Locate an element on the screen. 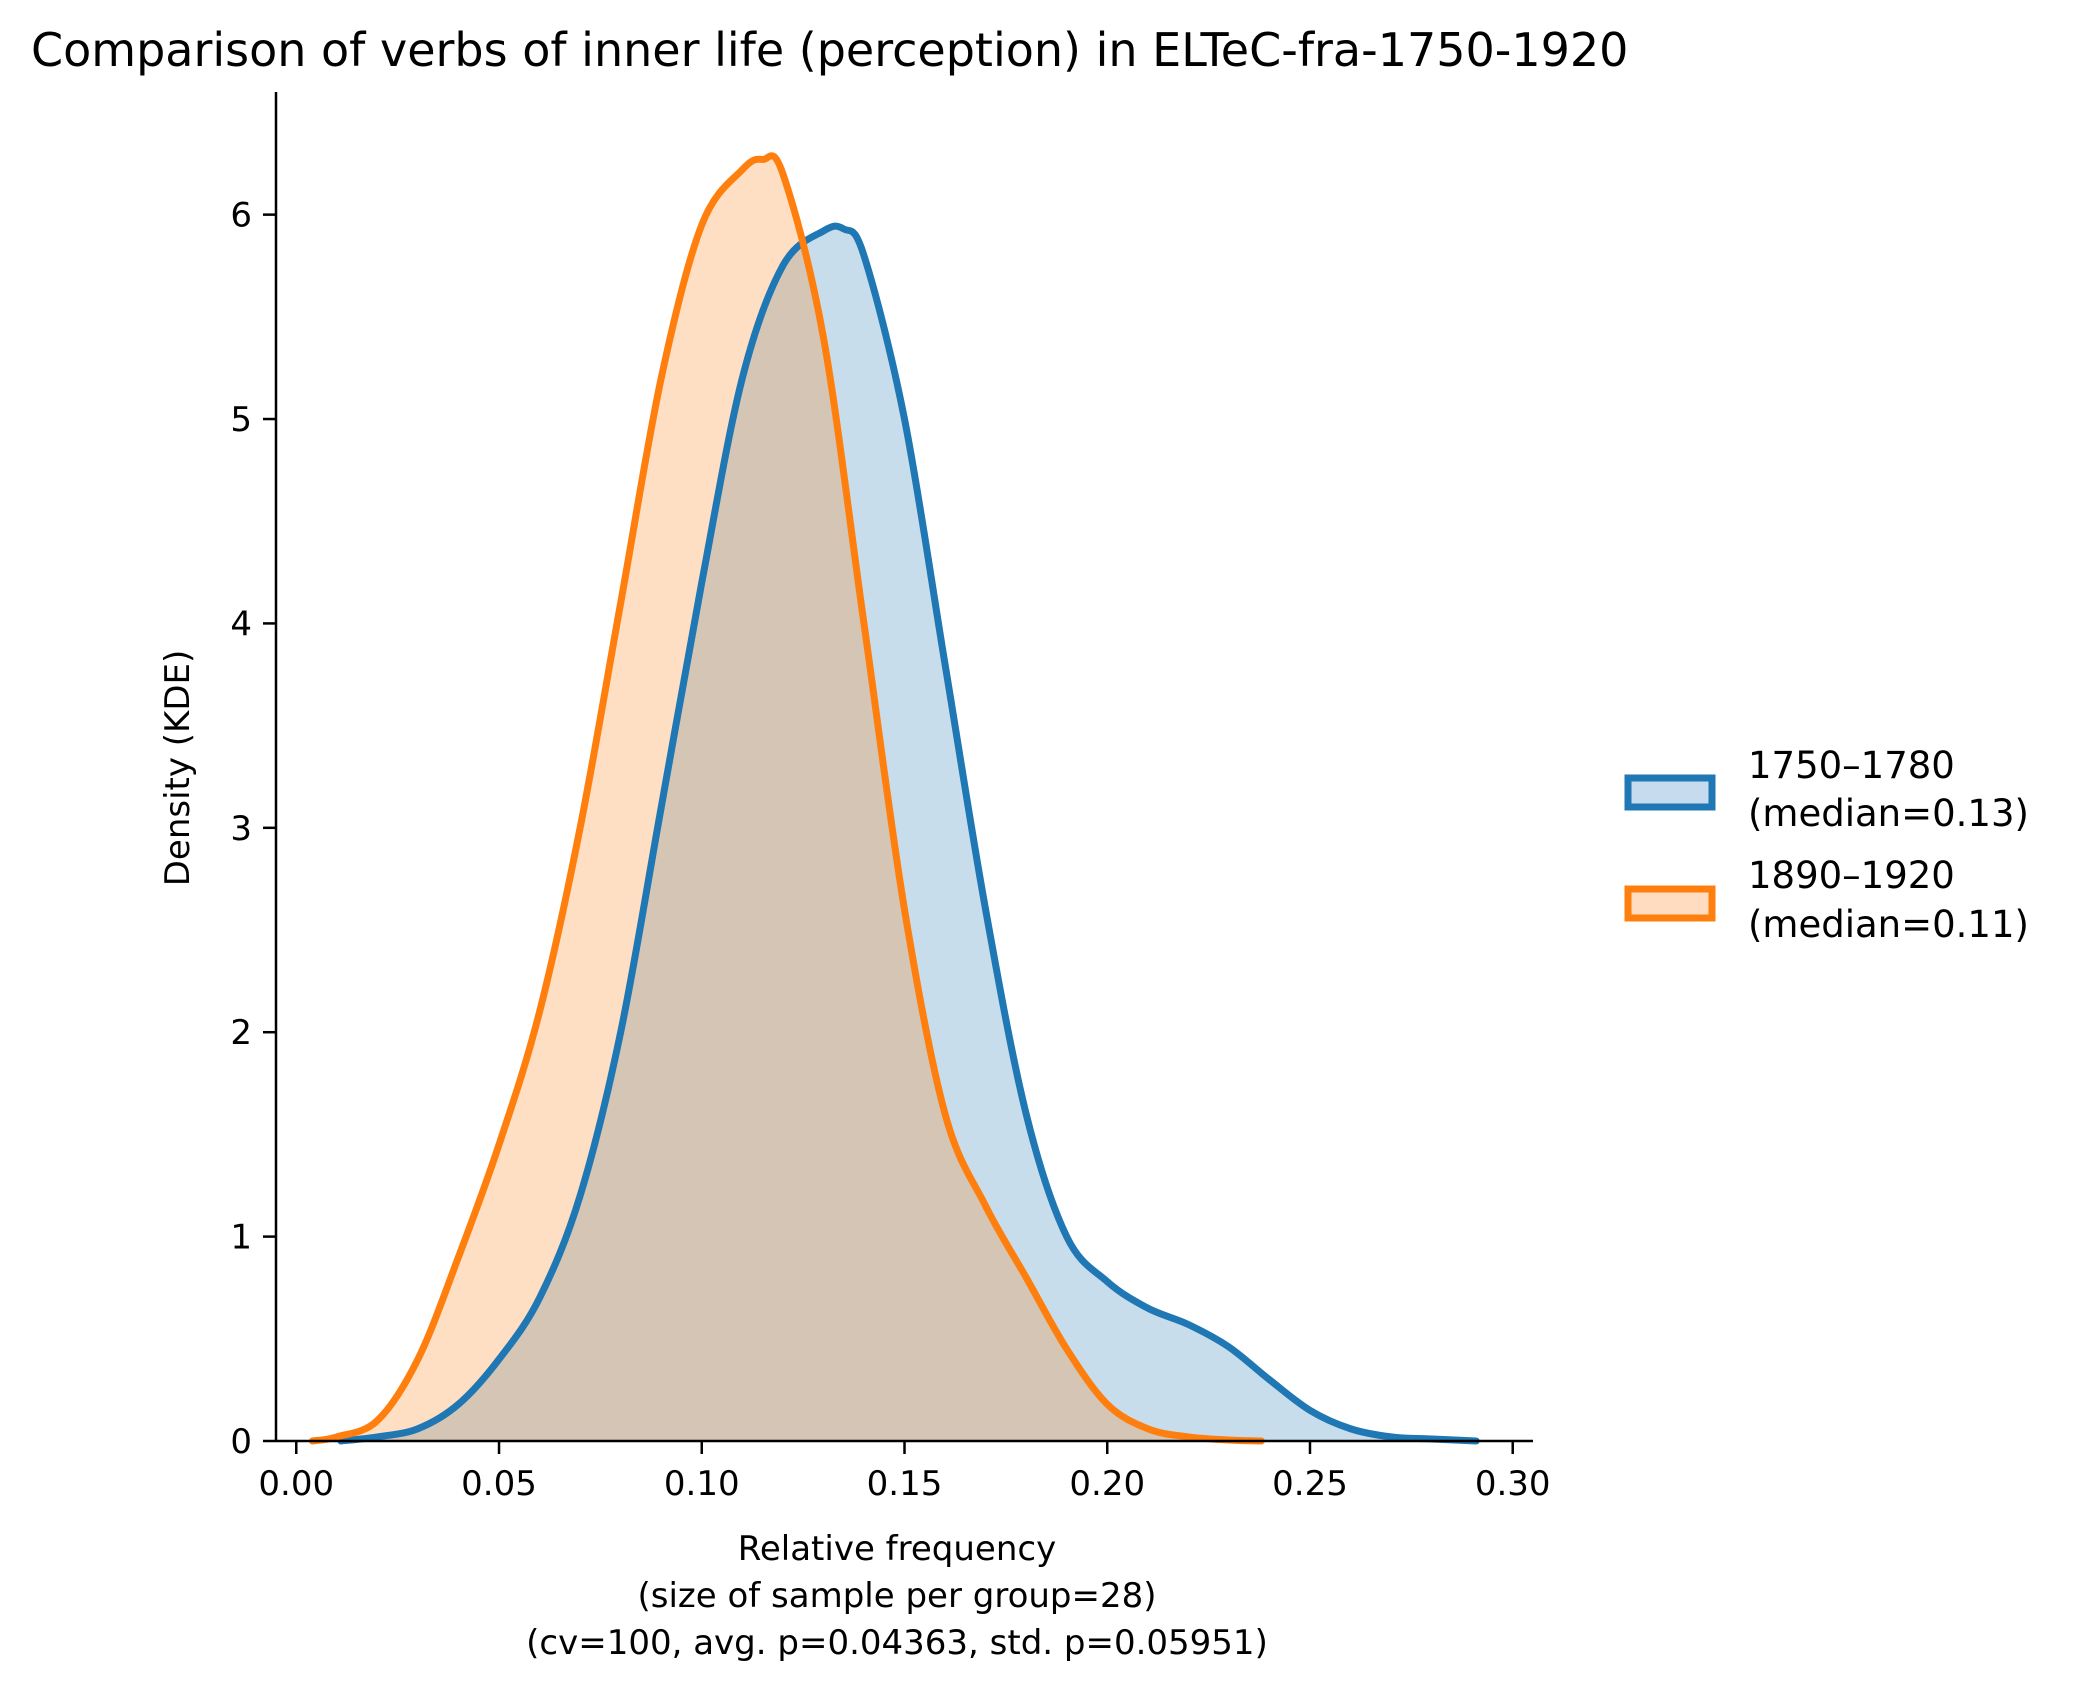  y-tick-label: 4 is located at coordinates (241, 624).